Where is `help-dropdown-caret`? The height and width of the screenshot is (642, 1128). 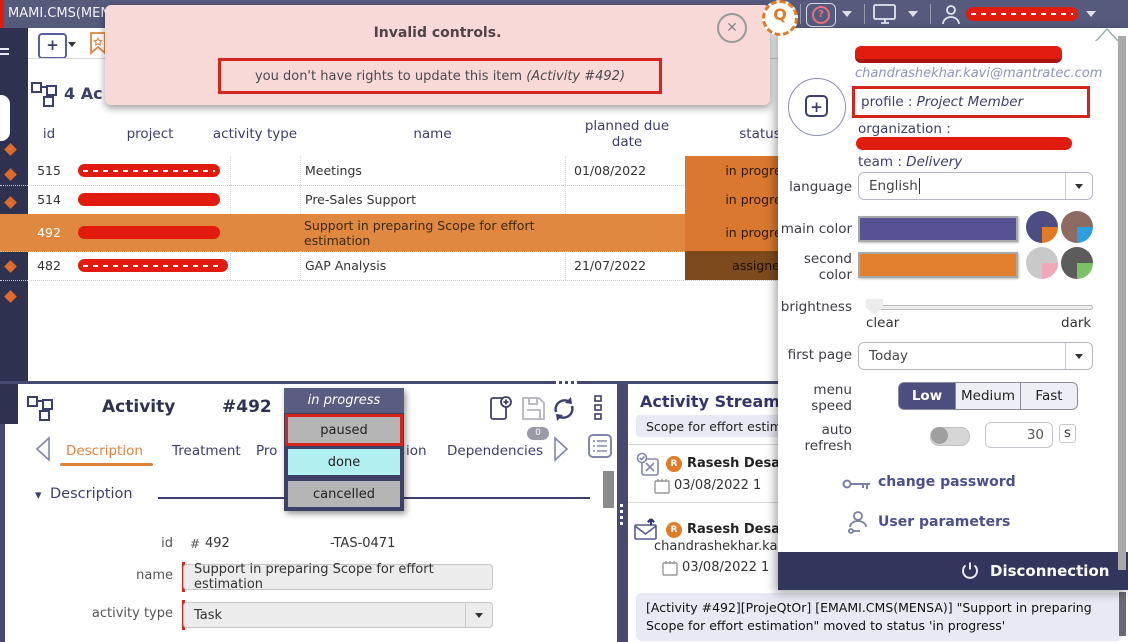
help-dropdown-caret is located at coordinates (847, 14).